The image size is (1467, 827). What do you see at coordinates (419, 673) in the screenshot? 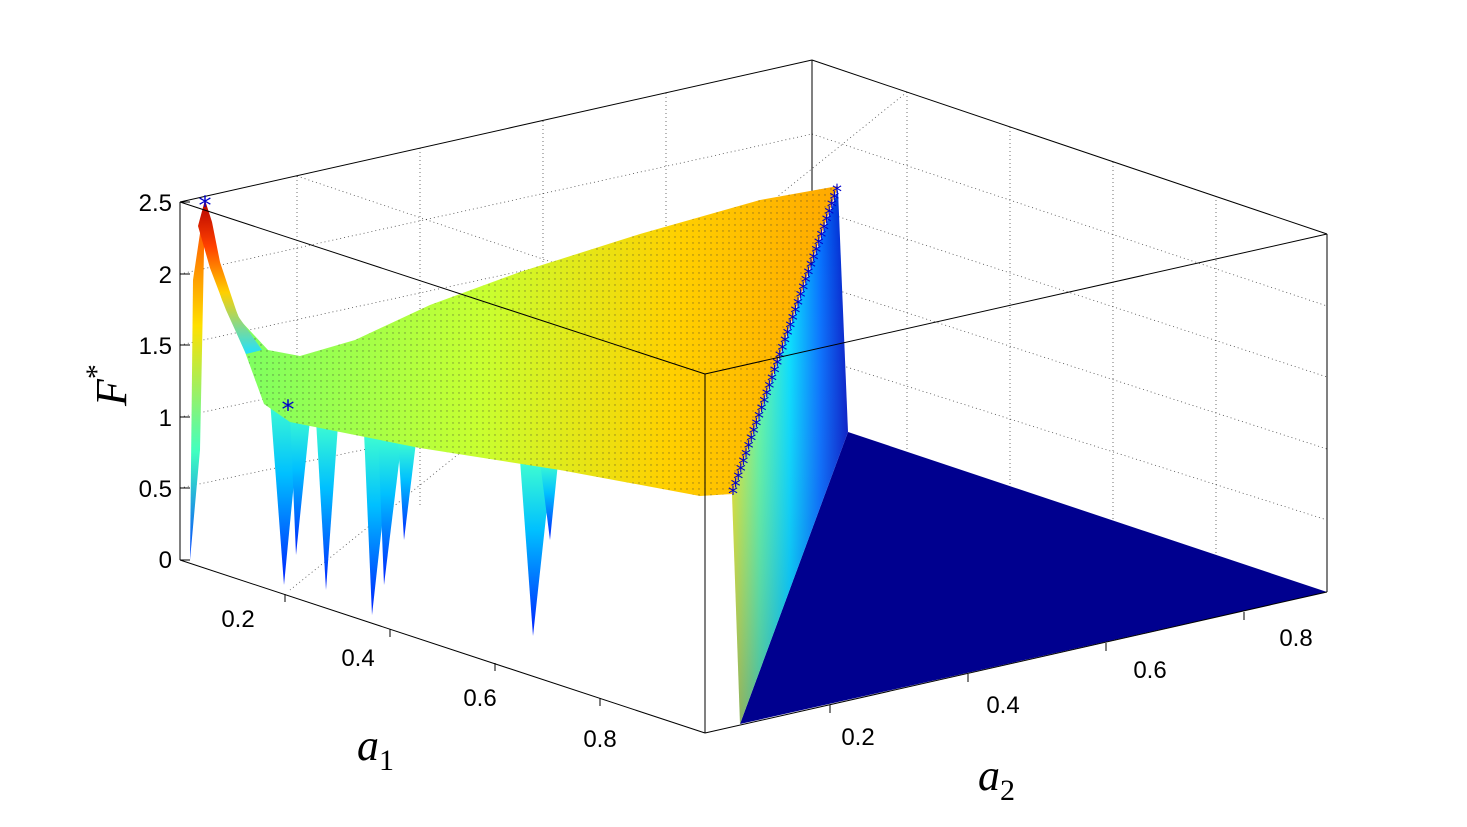
I see `a1-axis-ticks: 0.2 0.4 0.6 0.8` at bounding box center [419, 673].